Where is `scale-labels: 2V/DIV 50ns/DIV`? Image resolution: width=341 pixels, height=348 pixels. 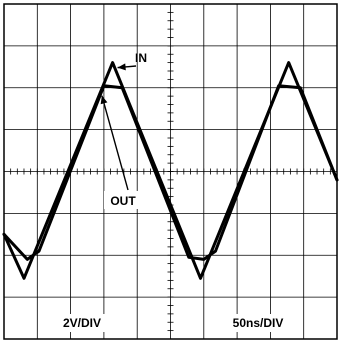 scale-labels: 2V/DIV 50ns/DIV is located at coordinates (175, 323).